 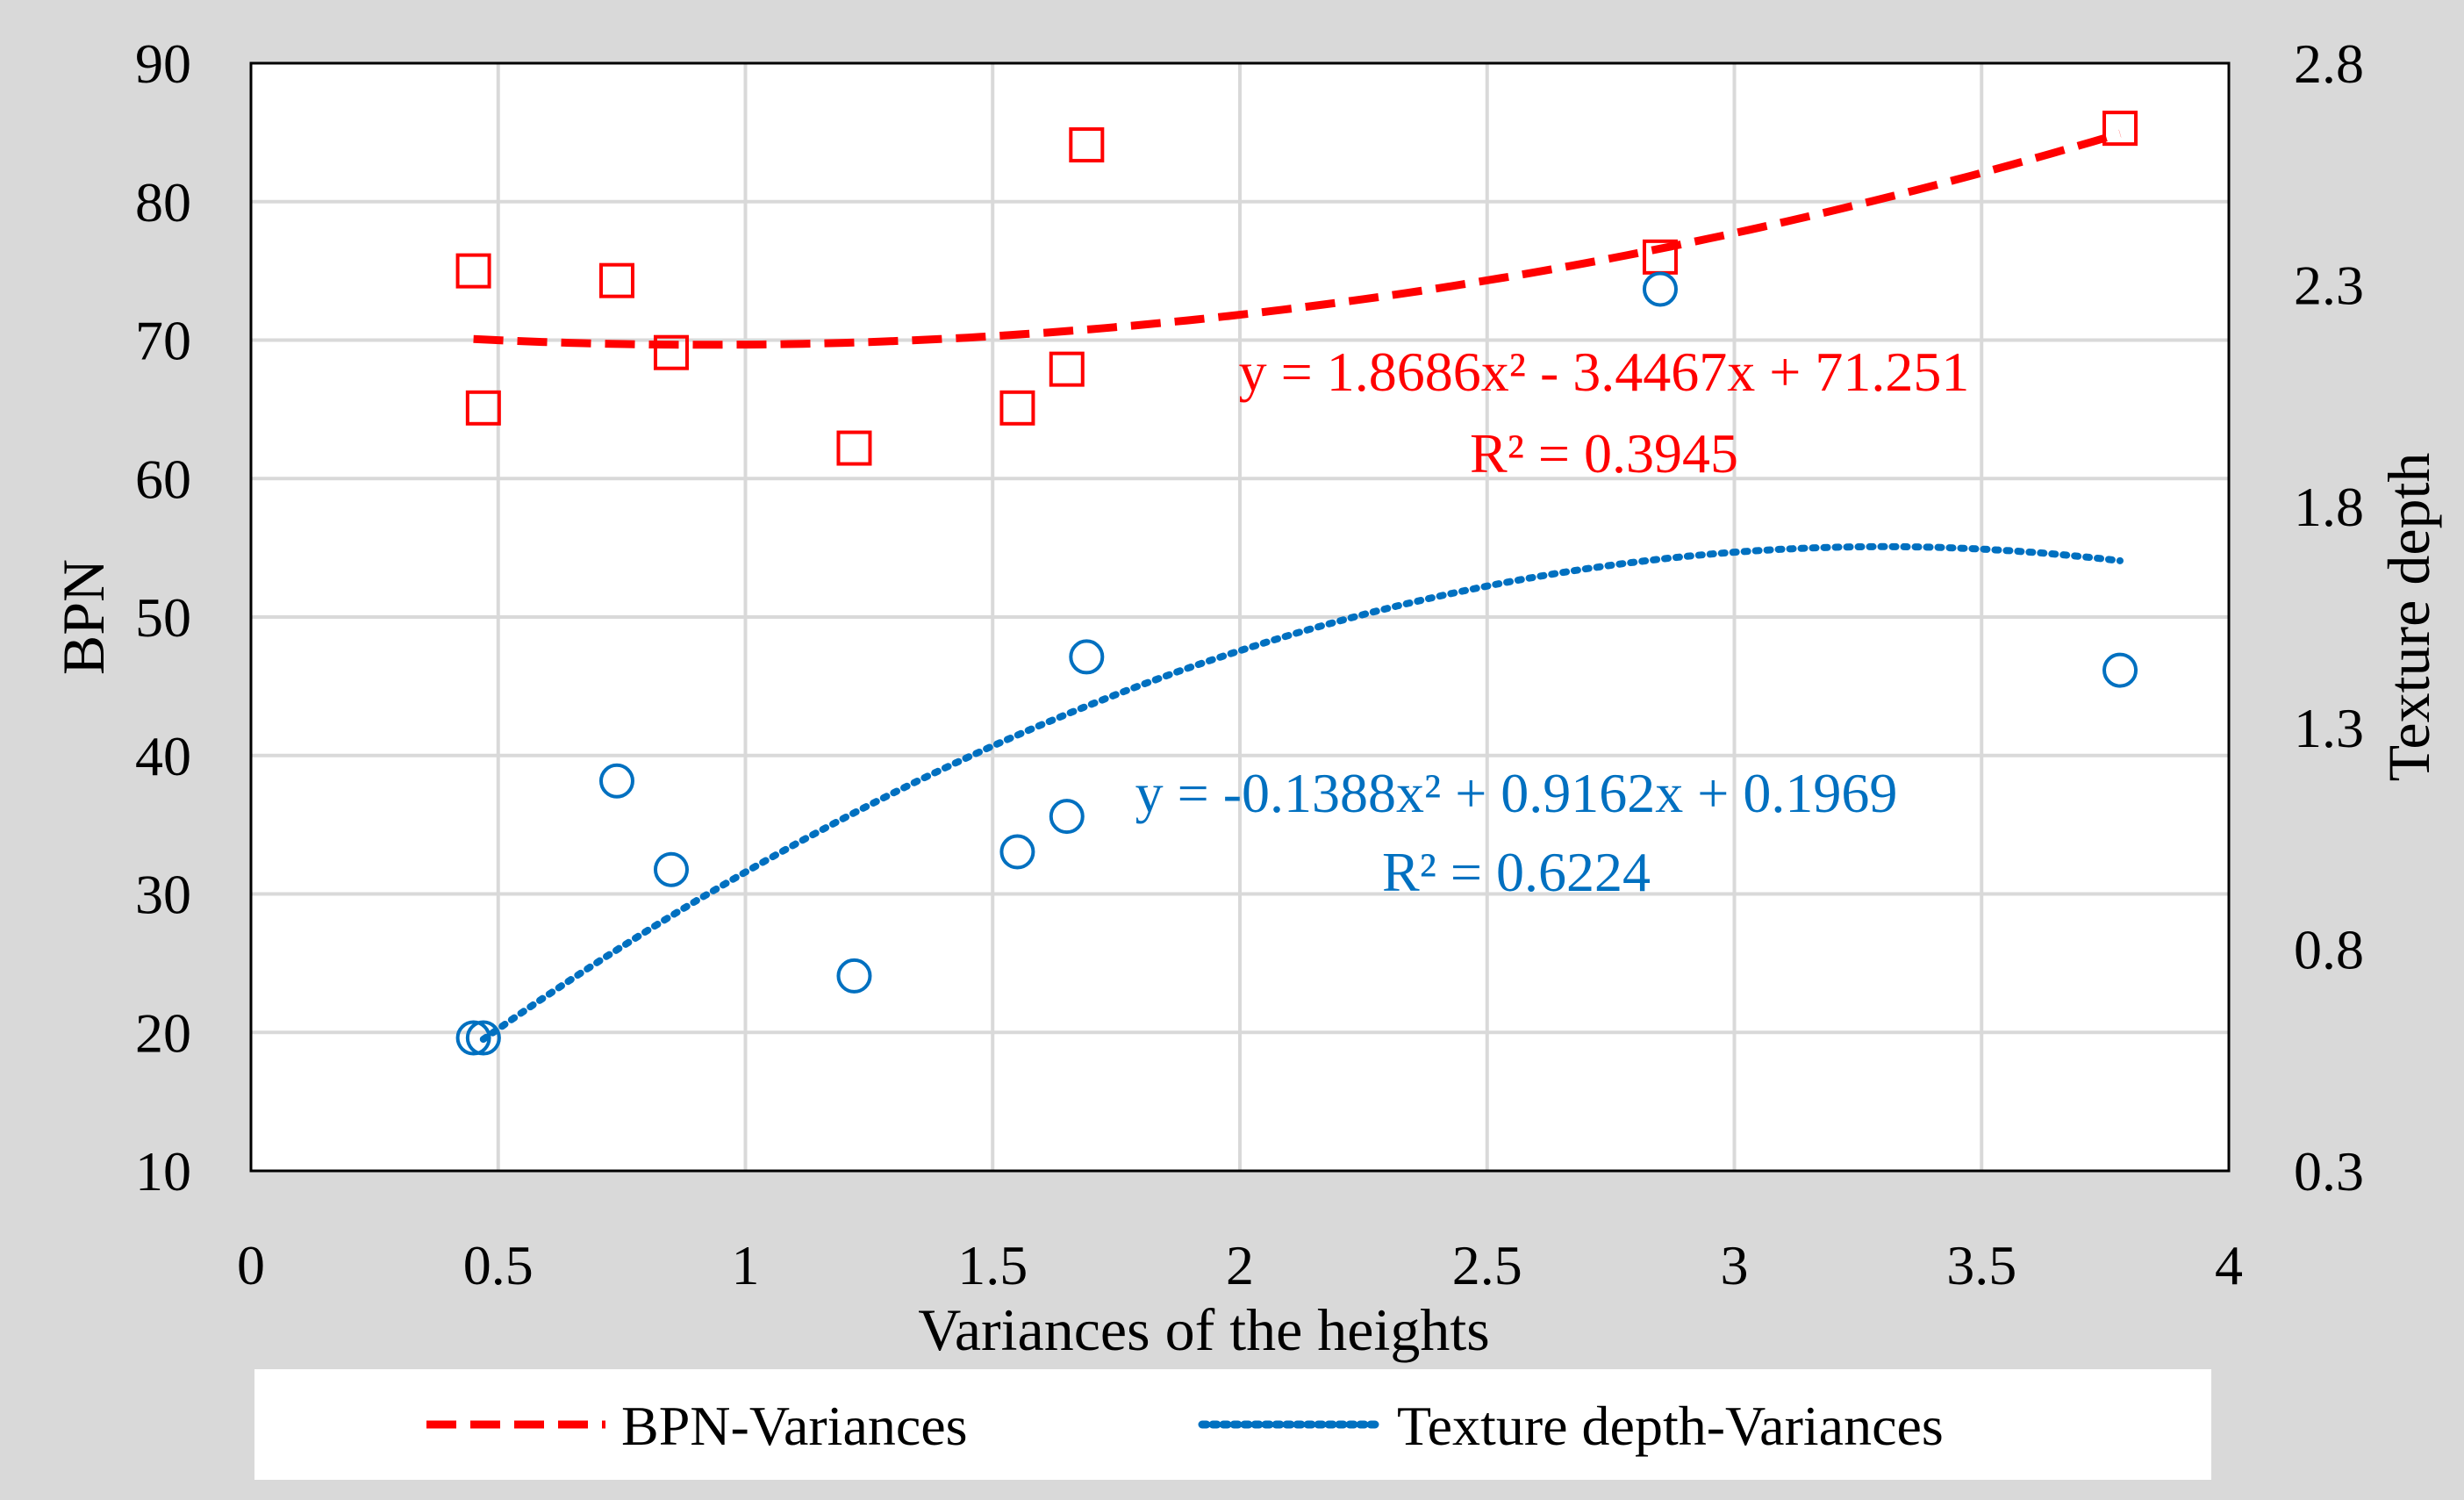 I want to click on y-right-tick-label: 0.3, so click(x=2329, y=1171).